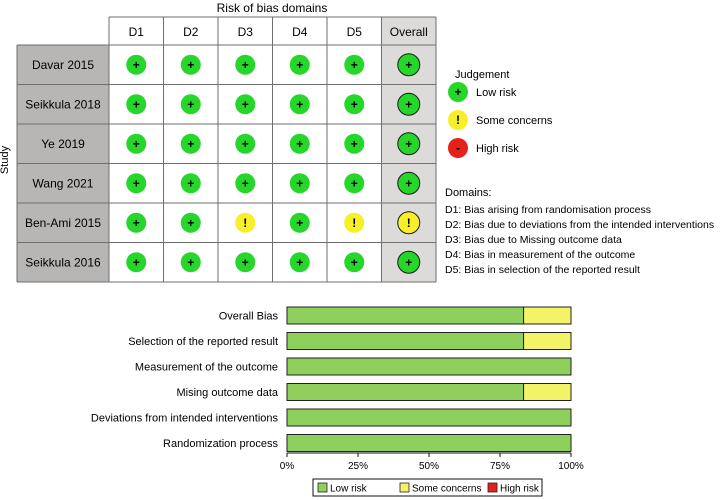 Image resolution: width=721 pixels, height=500 pixels. I want to click on study-row: Wang 2021 + + + + + +, so click(226, 183).